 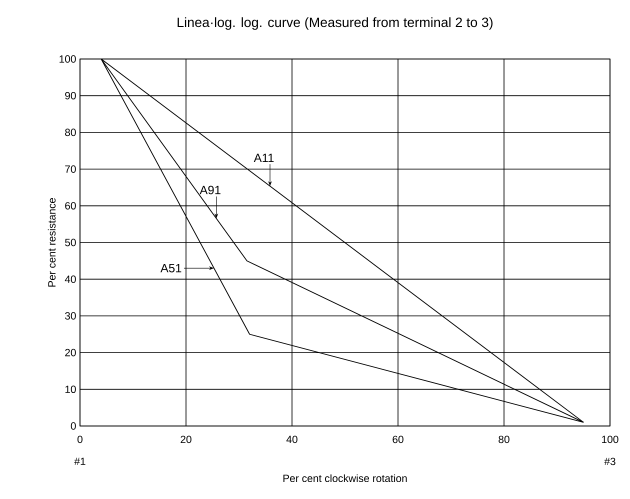 I want to click on y-tick-label: 0, so click(x=73, y=426).